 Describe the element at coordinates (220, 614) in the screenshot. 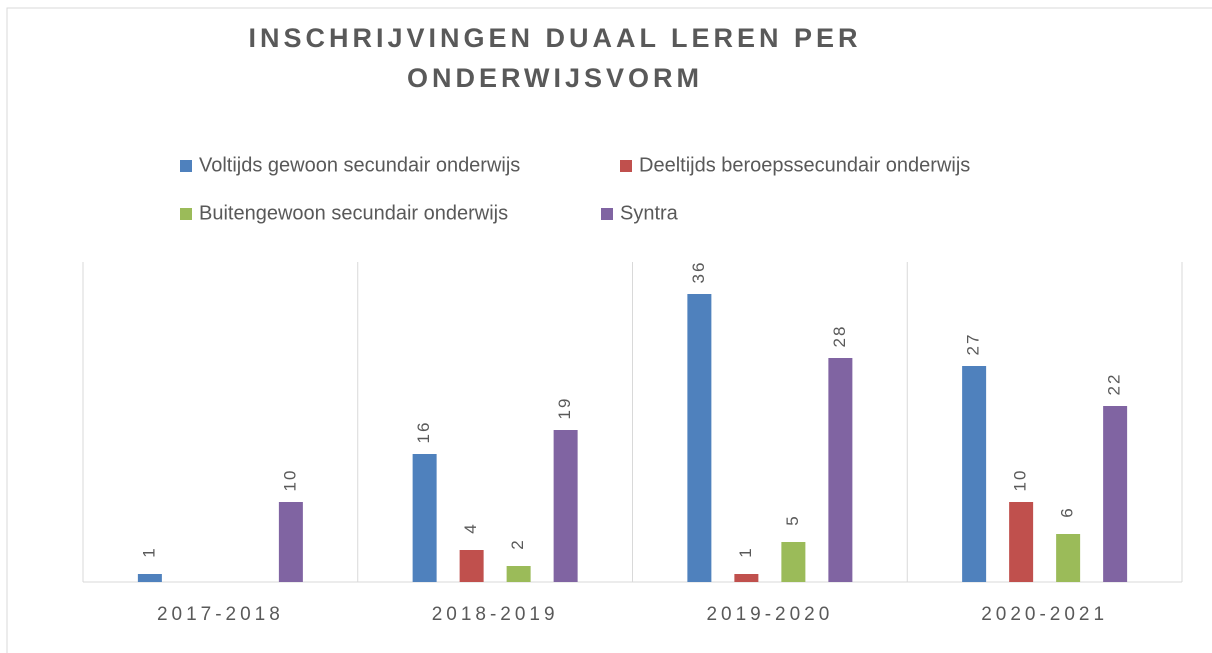

I see `x-tick-label: 2017-2018` at that location.